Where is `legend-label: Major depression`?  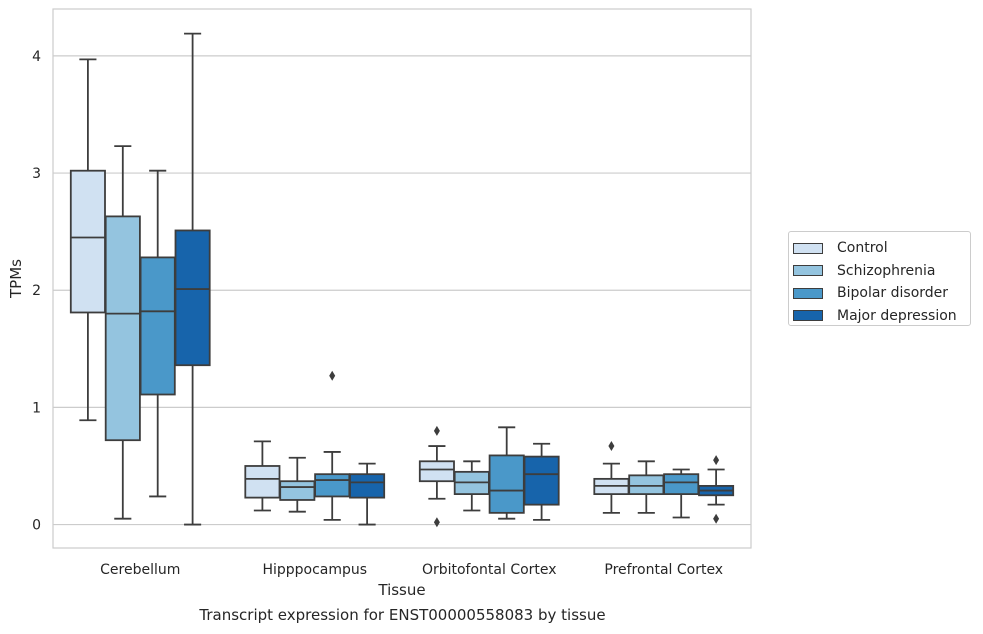 legend-label: Major depression is located at coordinates (897, 315).